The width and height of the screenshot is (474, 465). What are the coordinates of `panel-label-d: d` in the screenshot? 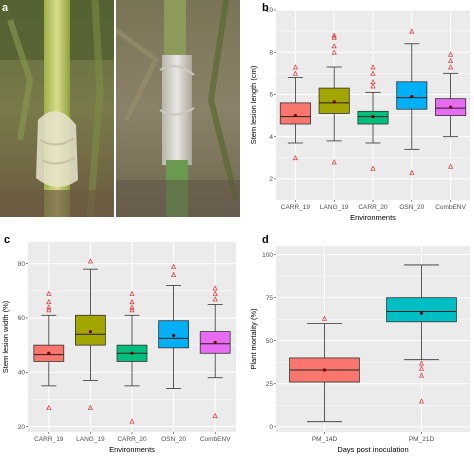 It's located at (265, 240).